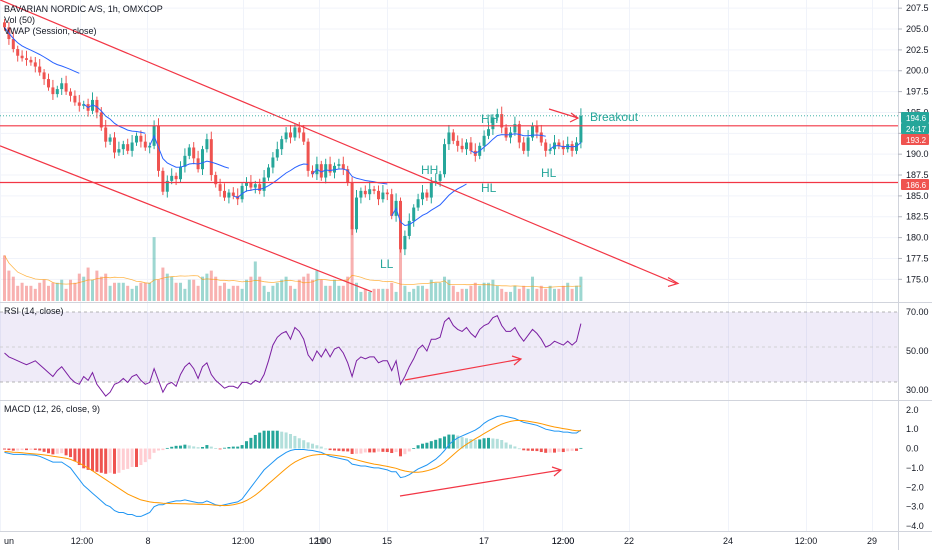 The image size is (932, 550). Describe the element at coordinates (509, 189) in the screenshot. I see `price-annotations: Breakout HH HH HL HL LL` at that location.